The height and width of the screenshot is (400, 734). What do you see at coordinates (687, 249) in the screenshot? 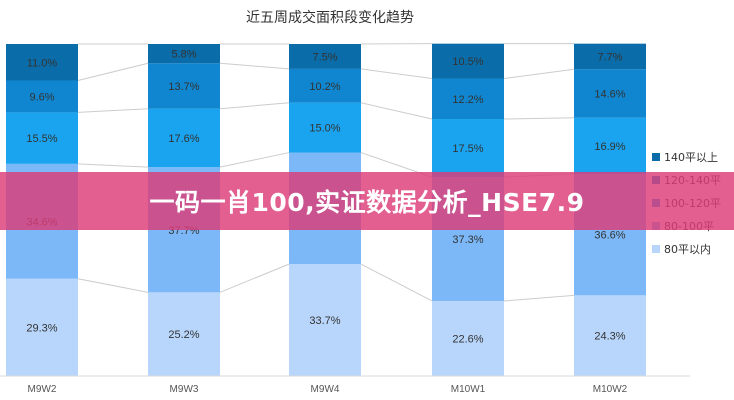
I see `legend-label: 80平以内` at bounding box center [687, 249].